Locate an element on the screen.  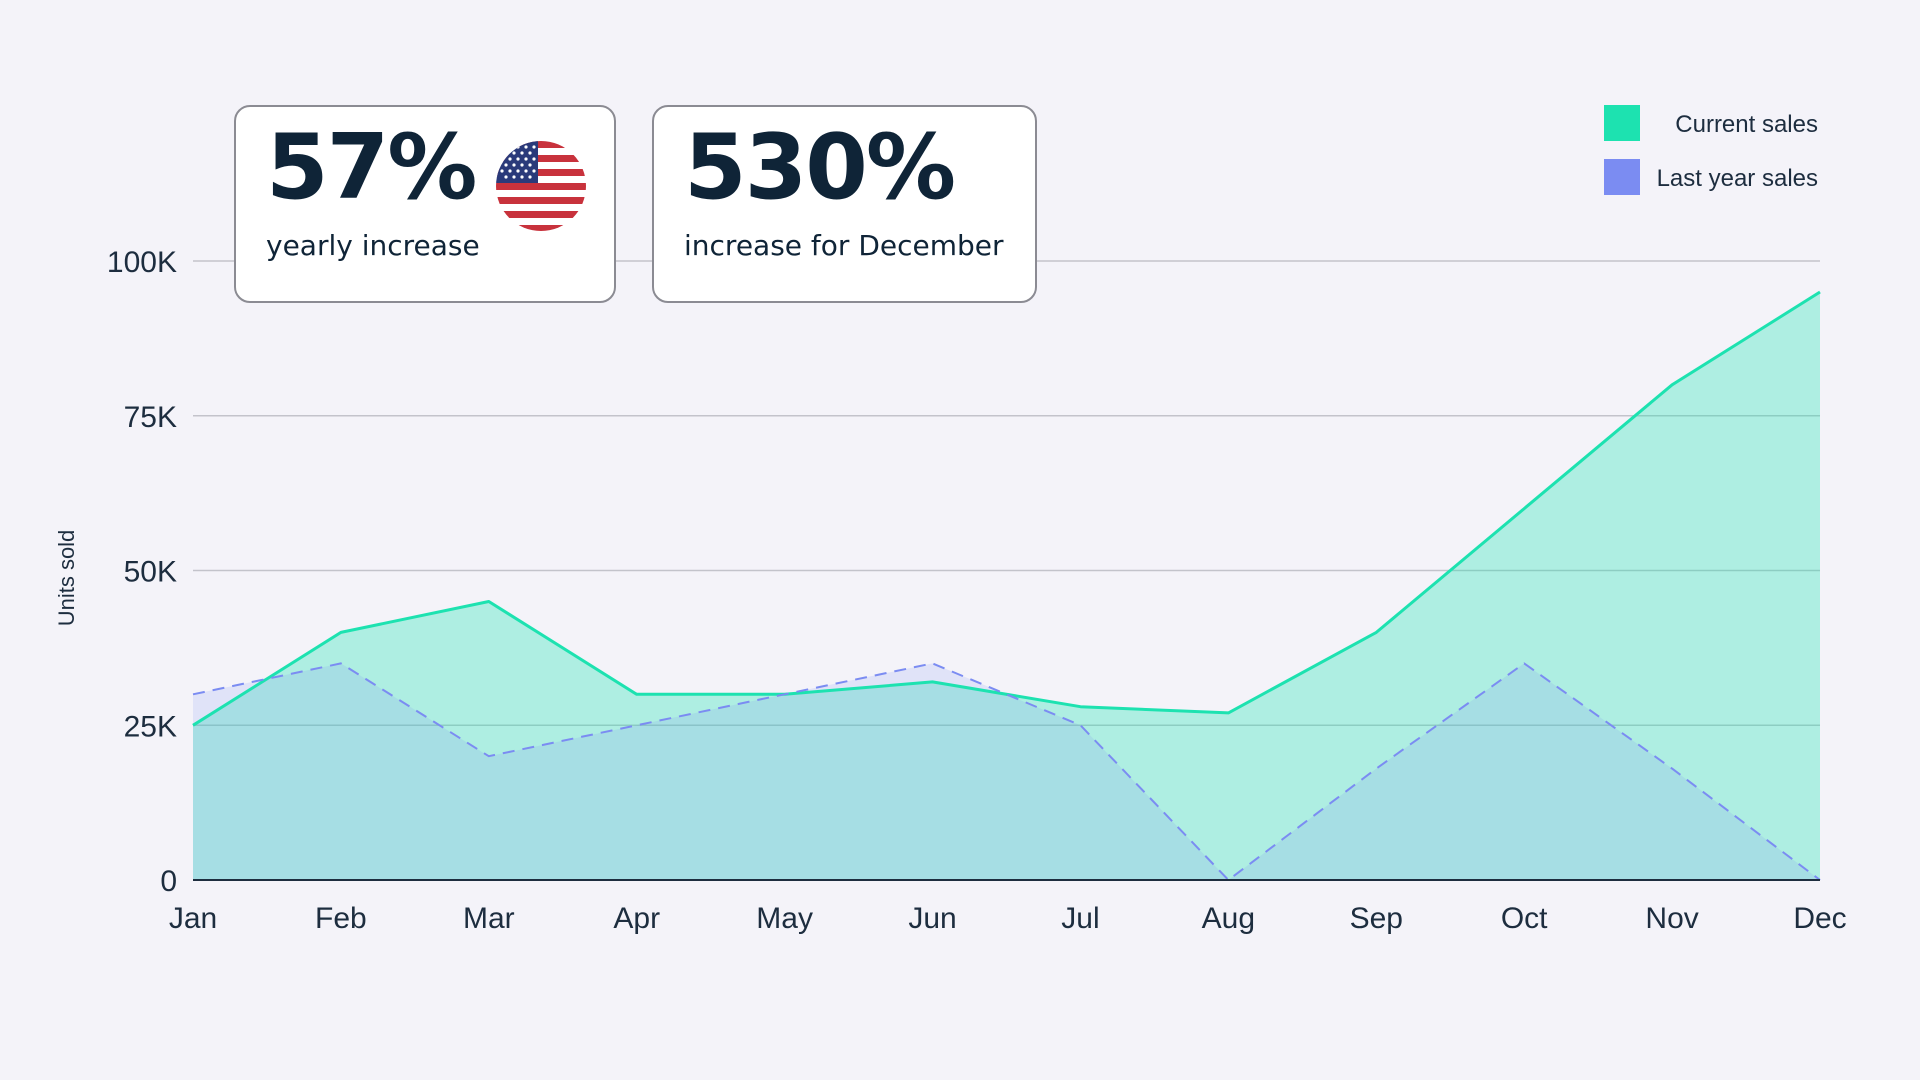
y-tick-label: 100K is located at coordinates (142, 262).